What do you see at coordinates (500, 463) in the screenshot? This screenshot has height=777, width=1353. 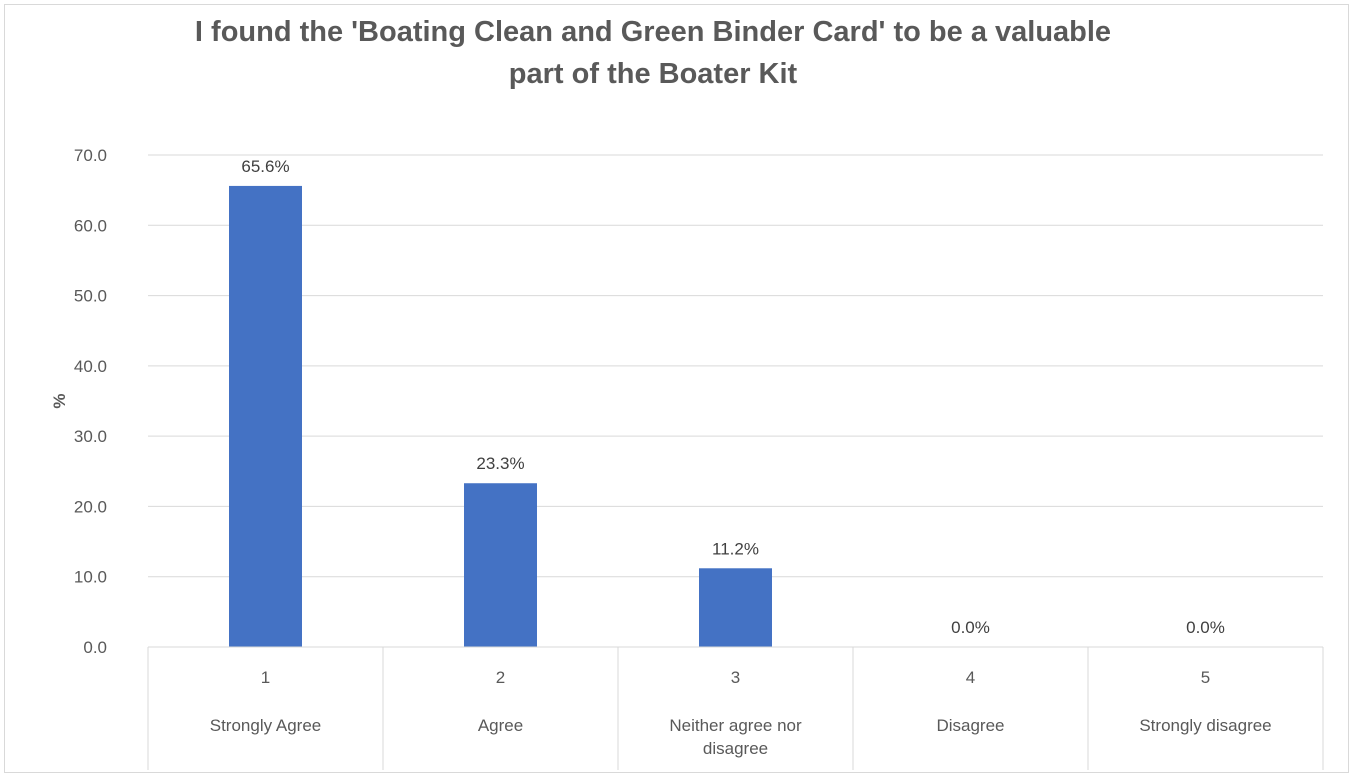 I see `data-label: 23.3%` at bounding box center [500, 463].